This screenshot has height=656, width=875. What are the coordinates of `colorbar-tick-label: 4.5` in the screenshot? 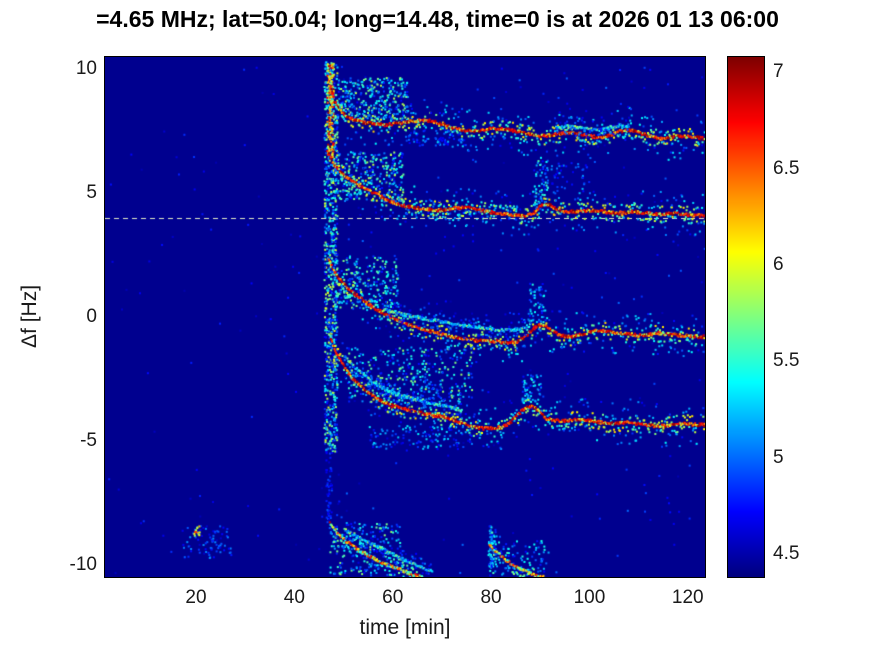 It's located at (786, 553).